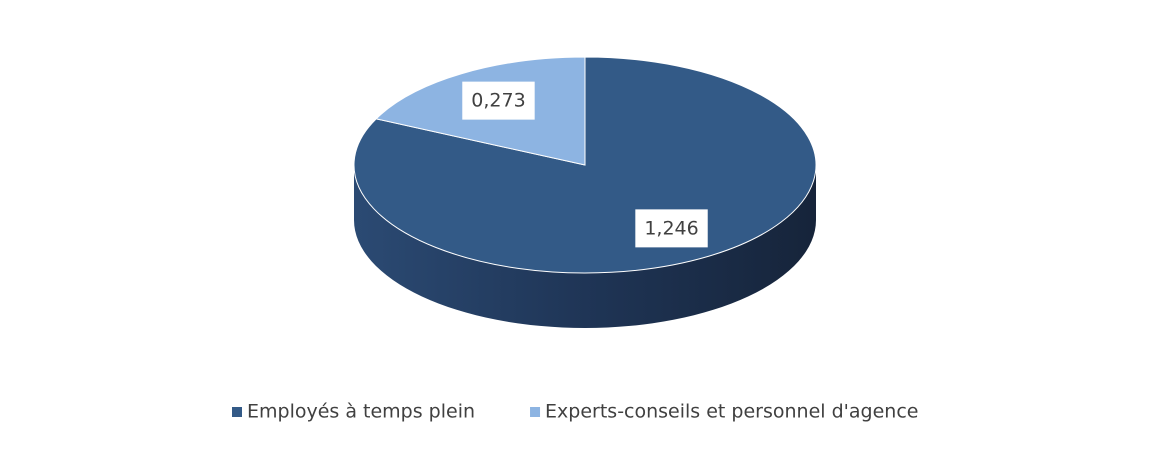 The image size is (1170, 450). I want to click on data-label-group: 1,246, so click(671, 228).